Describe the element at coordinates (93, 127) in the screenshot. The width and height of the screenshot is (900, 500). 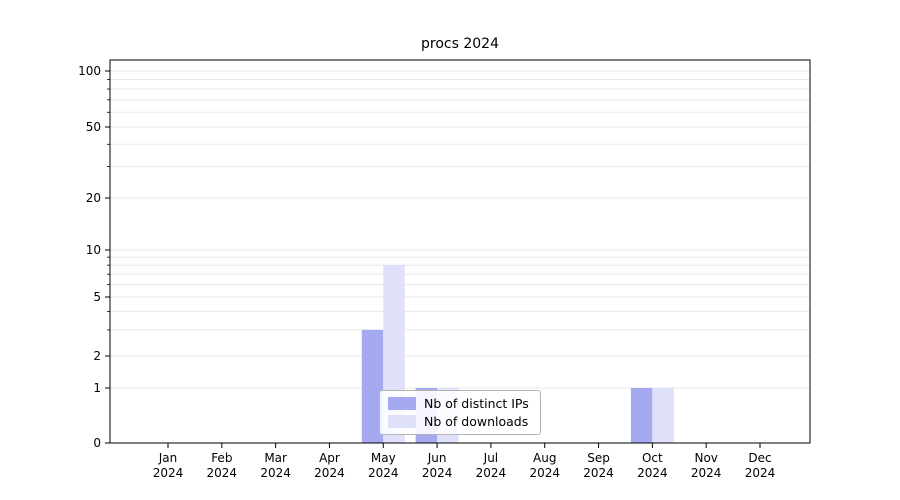
I see `y-tick-label: 50` at that location.